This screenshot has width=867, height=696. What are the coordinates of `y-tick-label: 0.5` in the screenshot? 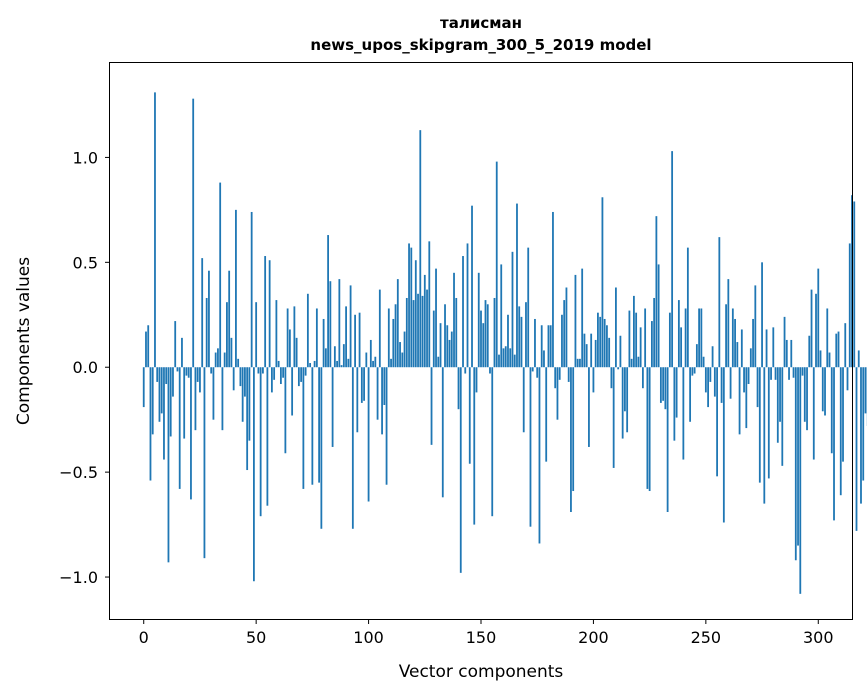 It's located at (85, 262).